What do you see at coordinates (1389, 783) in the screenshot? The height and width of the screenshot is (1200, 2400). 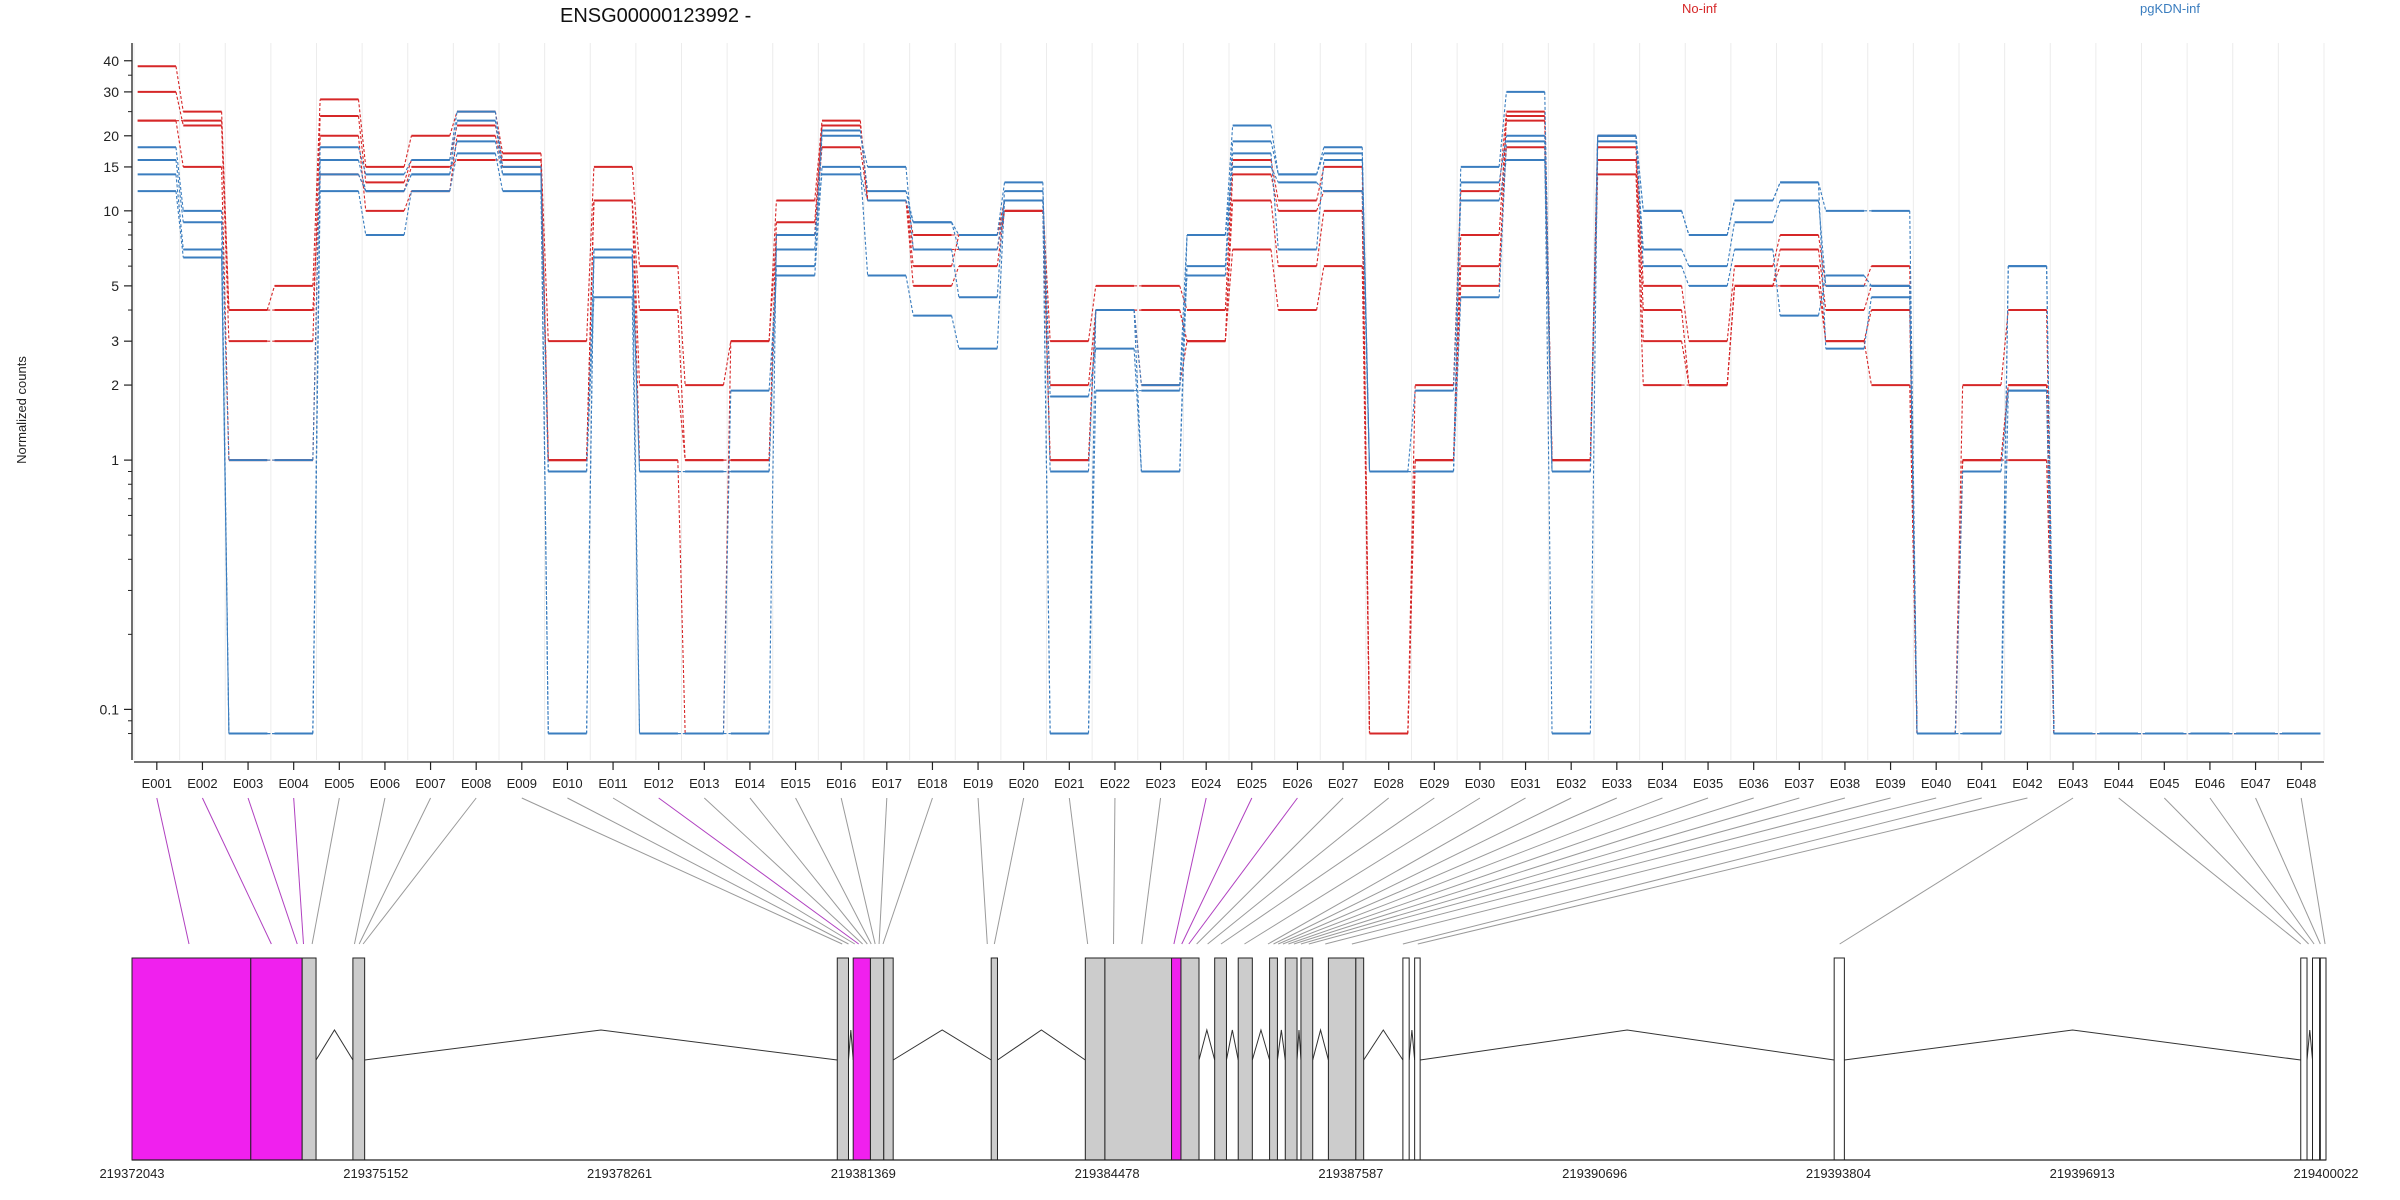 I see `x-tick-label: E028` at bounding box center [1389, 783].